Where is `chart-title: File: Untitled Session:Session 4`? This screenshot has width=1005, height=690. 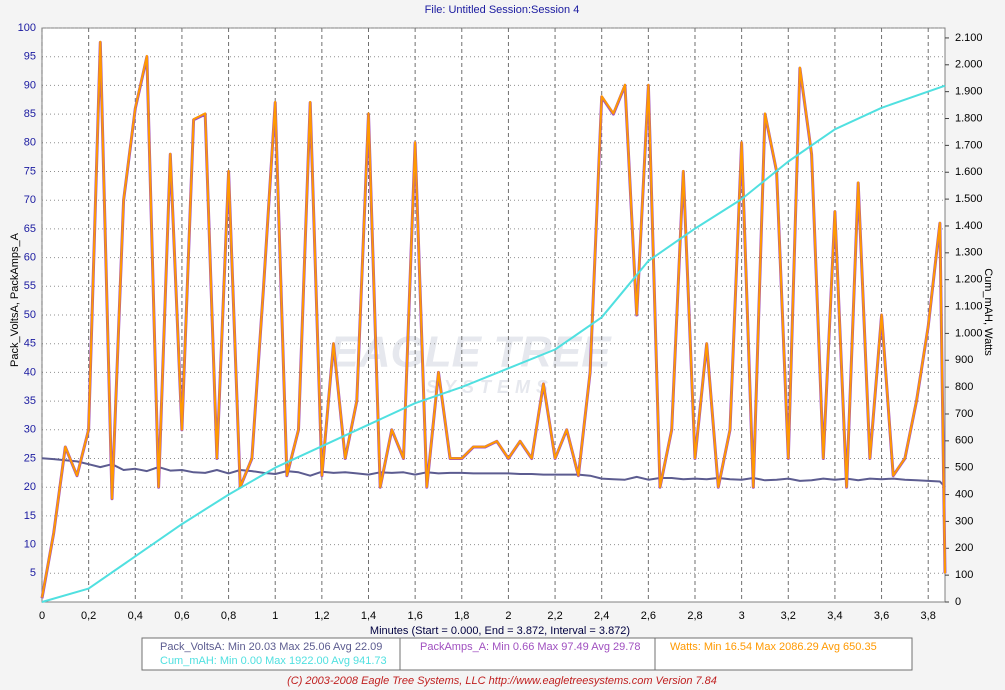
chart-title: File: Untitled Session:Session 4 is located at coordinates (502, 10).